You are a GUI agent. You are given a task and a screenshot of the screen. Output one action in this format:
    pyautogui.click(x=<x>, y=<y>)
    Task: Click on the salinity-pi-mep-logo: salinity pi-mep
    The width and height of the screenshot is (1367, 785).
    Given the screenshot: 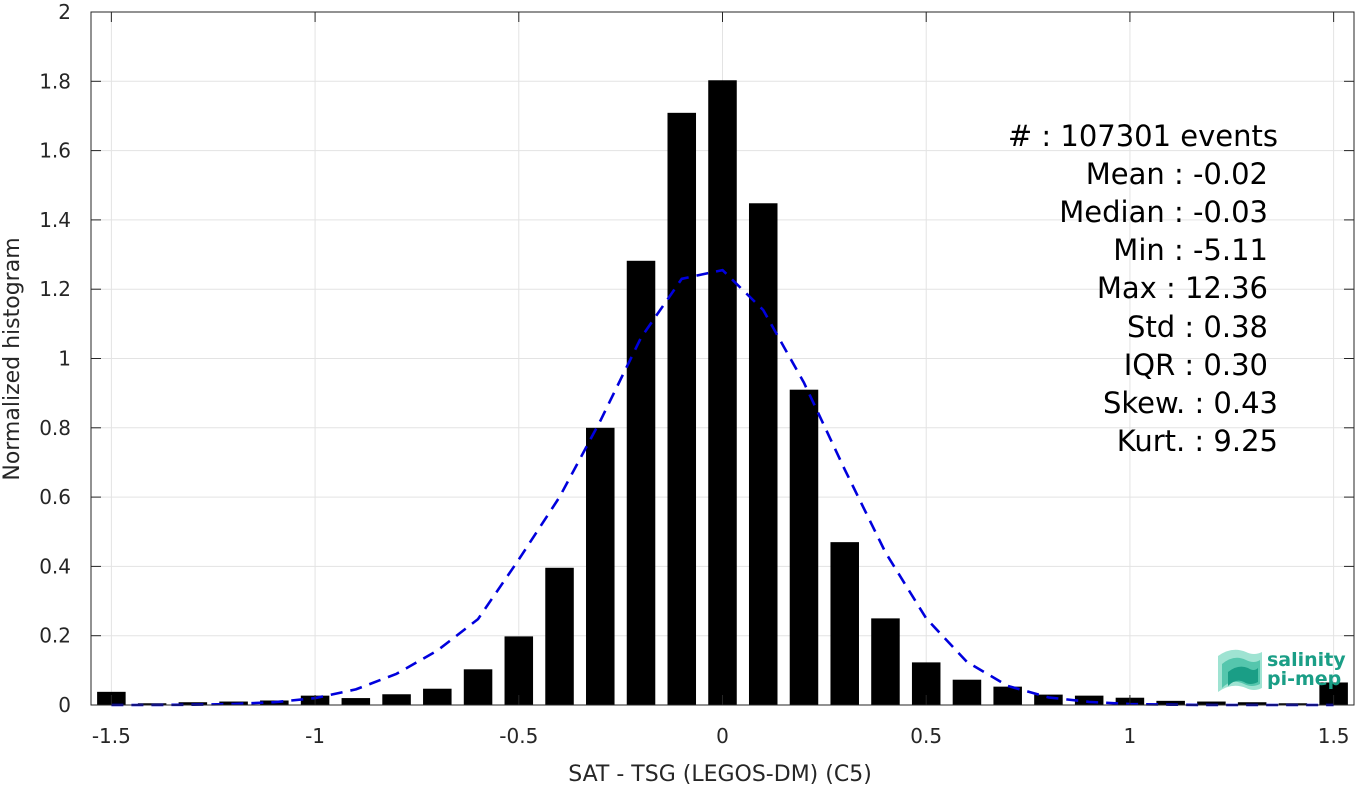 What is the action you would take?
    pyautogui.click(x=1282, y=670)
    